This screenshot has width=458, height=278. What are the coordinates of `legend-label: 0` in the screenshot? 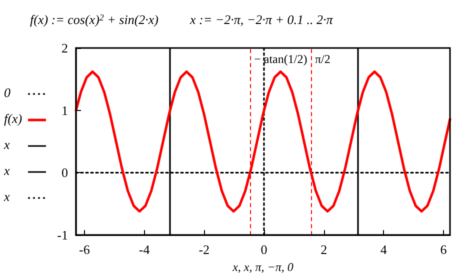 It's located at (7, 92).